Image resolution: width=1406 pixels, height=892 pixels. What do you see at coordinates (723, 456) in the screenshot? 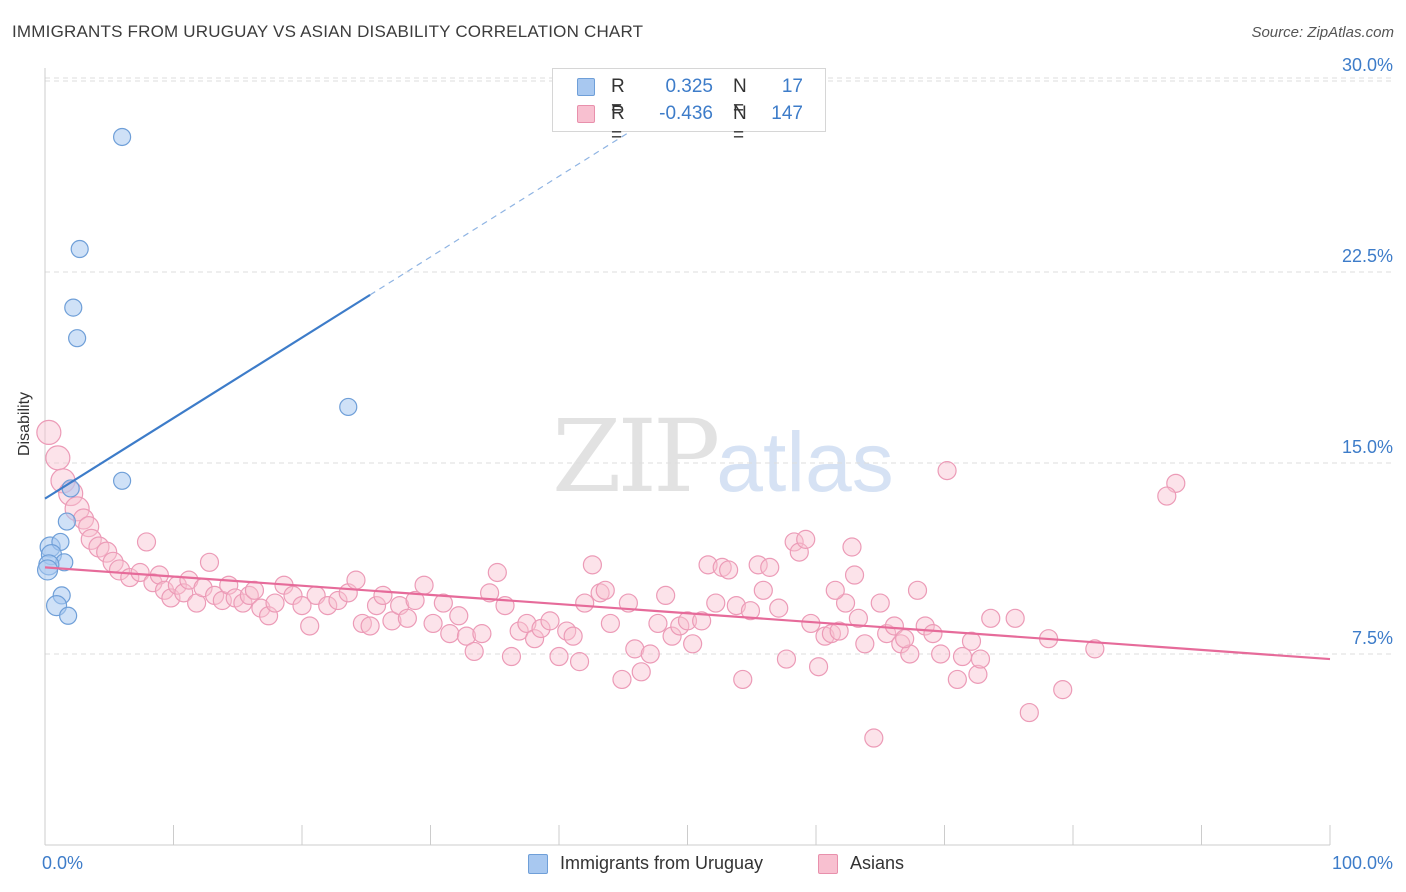
I see `watermark: ZIPatlas` at bounding box center [723, 456].